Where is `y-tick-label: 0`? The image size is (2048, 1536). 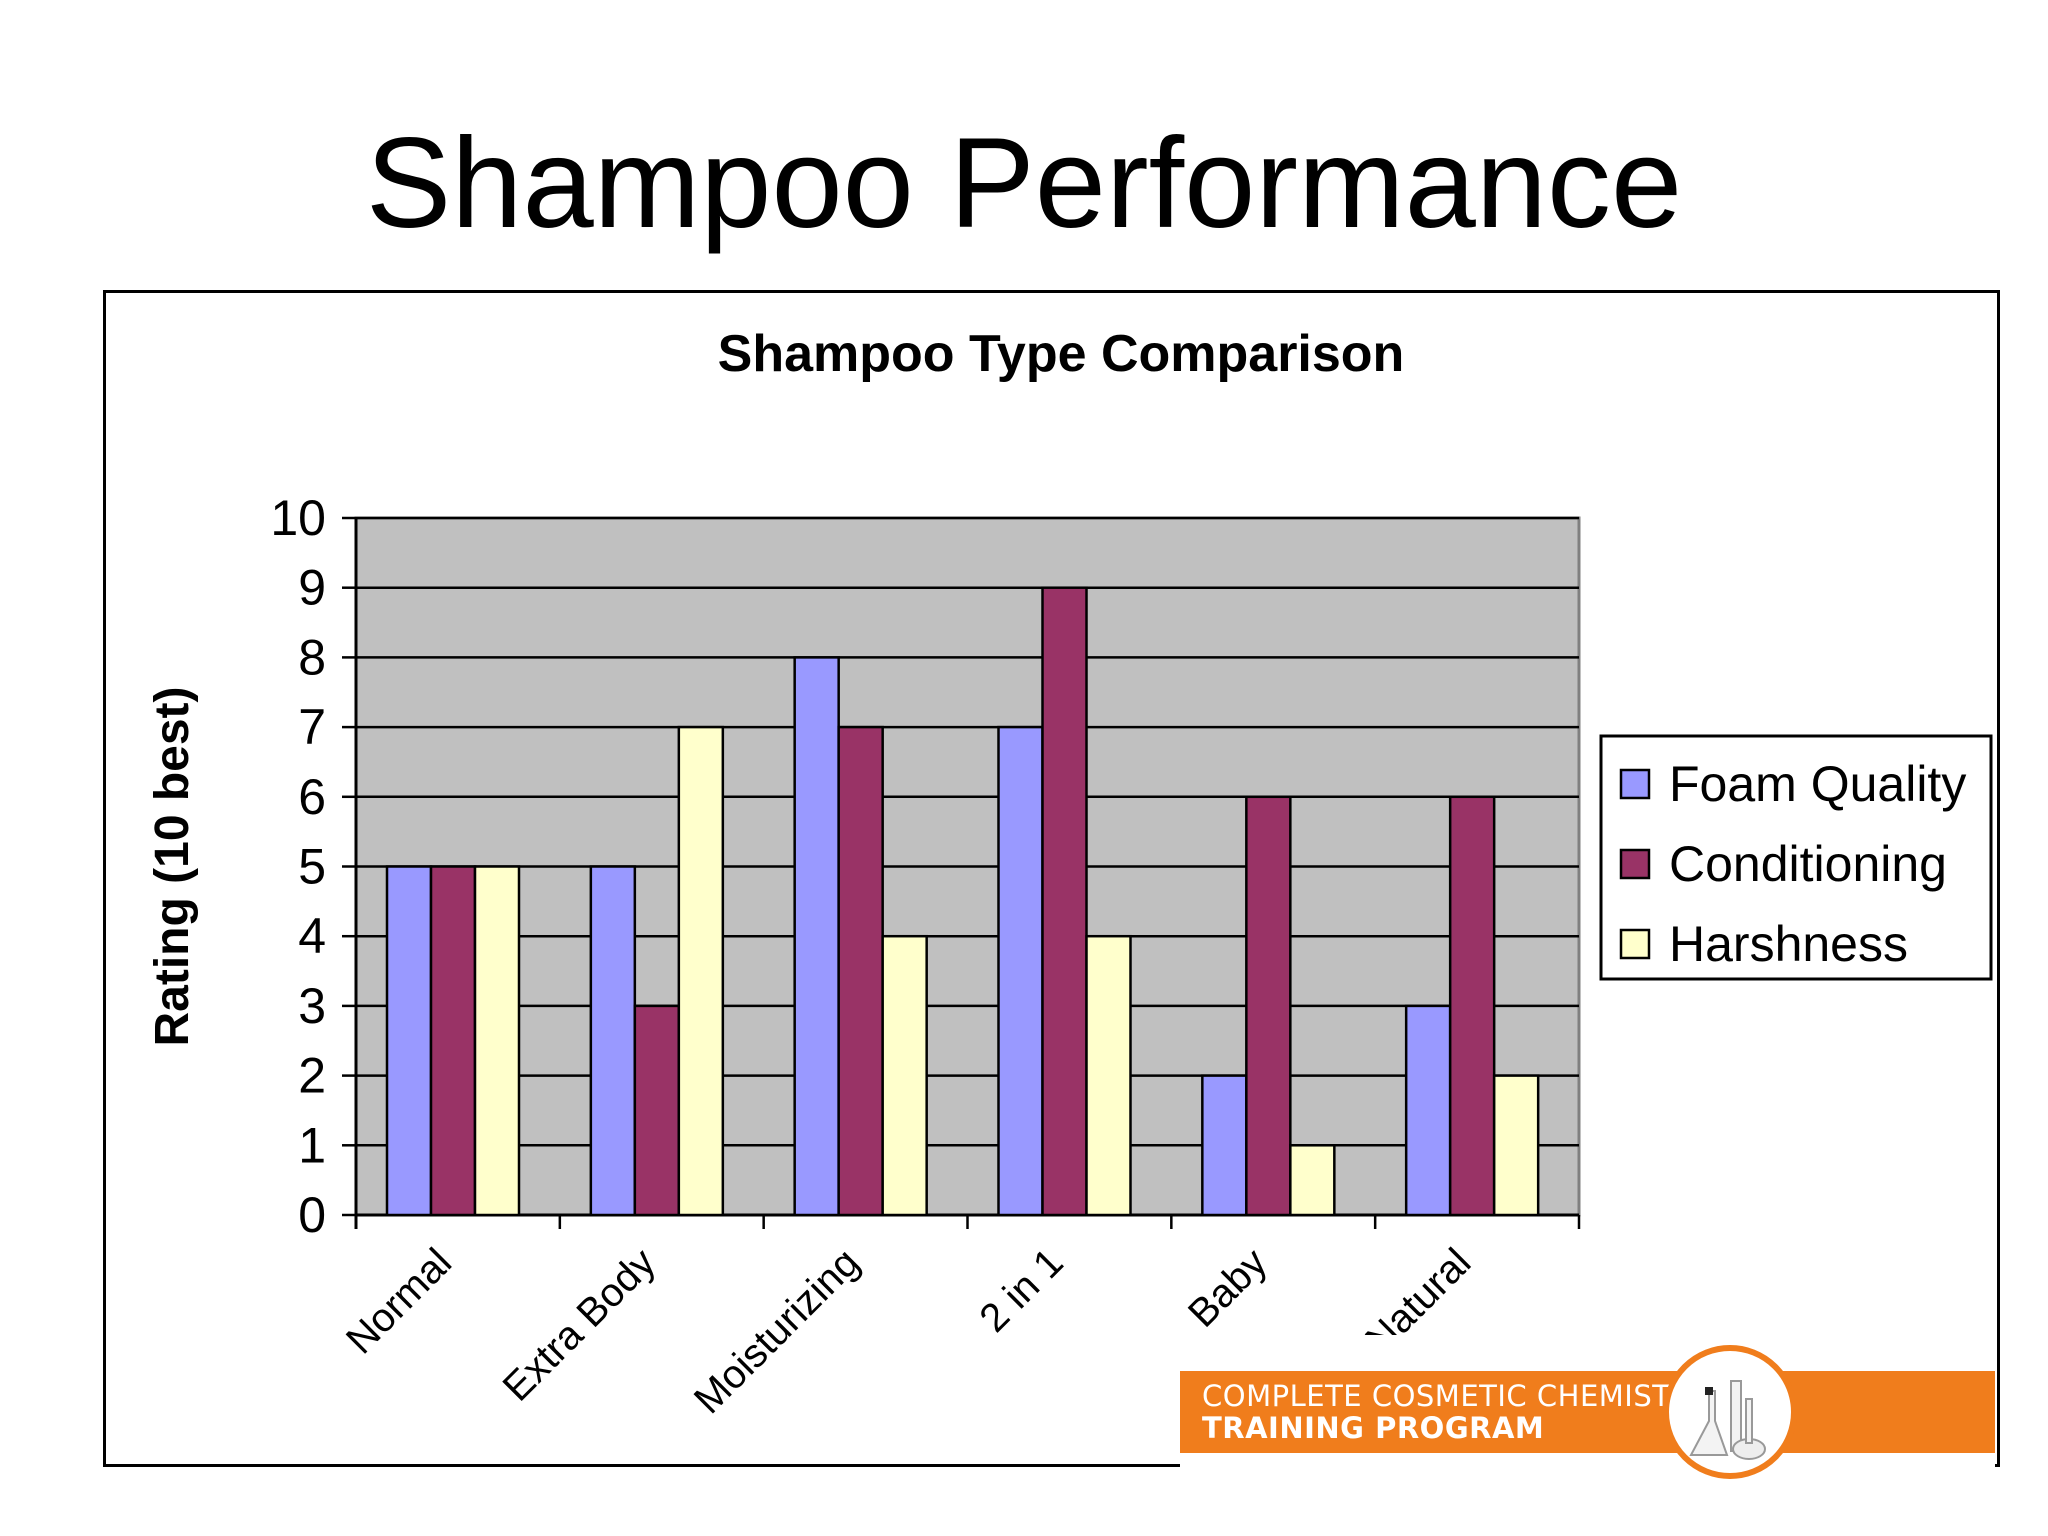 y-tick-label: 0 is located at coordinates (312, 1215).